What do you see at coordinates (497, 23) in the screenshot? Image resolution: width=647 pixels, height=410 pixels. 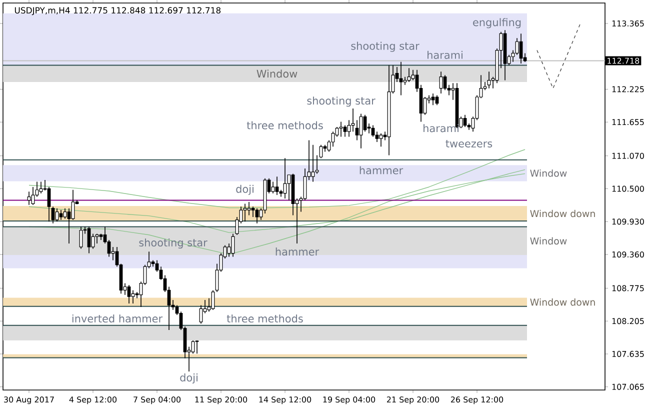 I see `annotation: engulfing` at bounding box center [497, 23].